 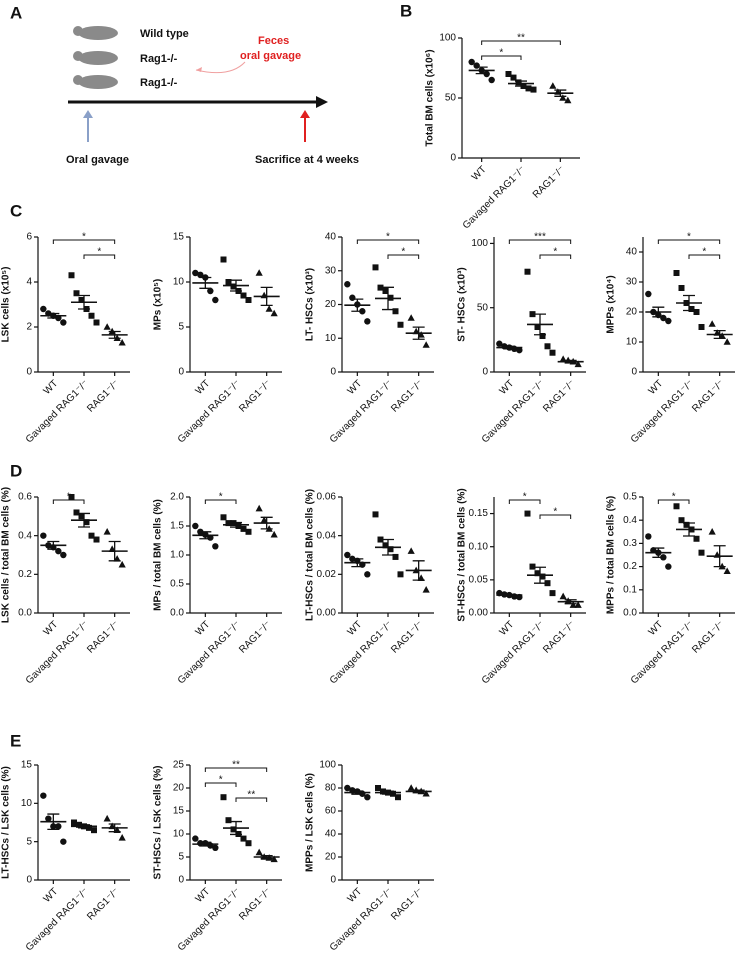 I want to click on y-tick-label: 100, so click(x=447, y=38).